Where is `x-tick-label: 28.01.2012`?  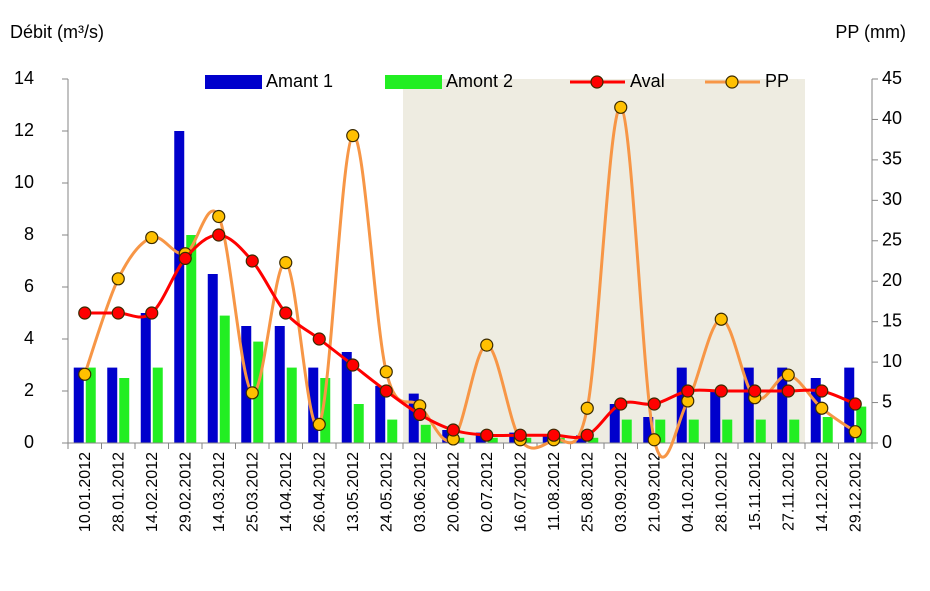
x-tick-label: 28.01.2012 is located at coordinates (118, 492).